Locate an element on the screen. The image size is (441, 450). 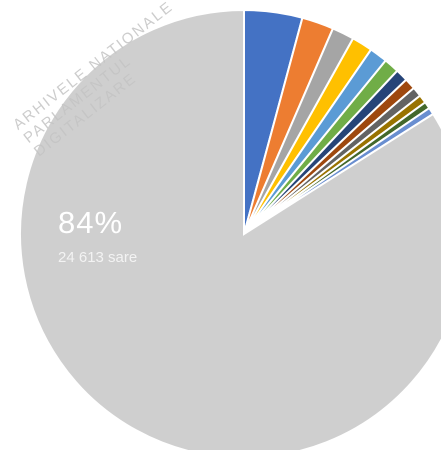
slice-percent-label: 84% is located at coordinates (91, 222).